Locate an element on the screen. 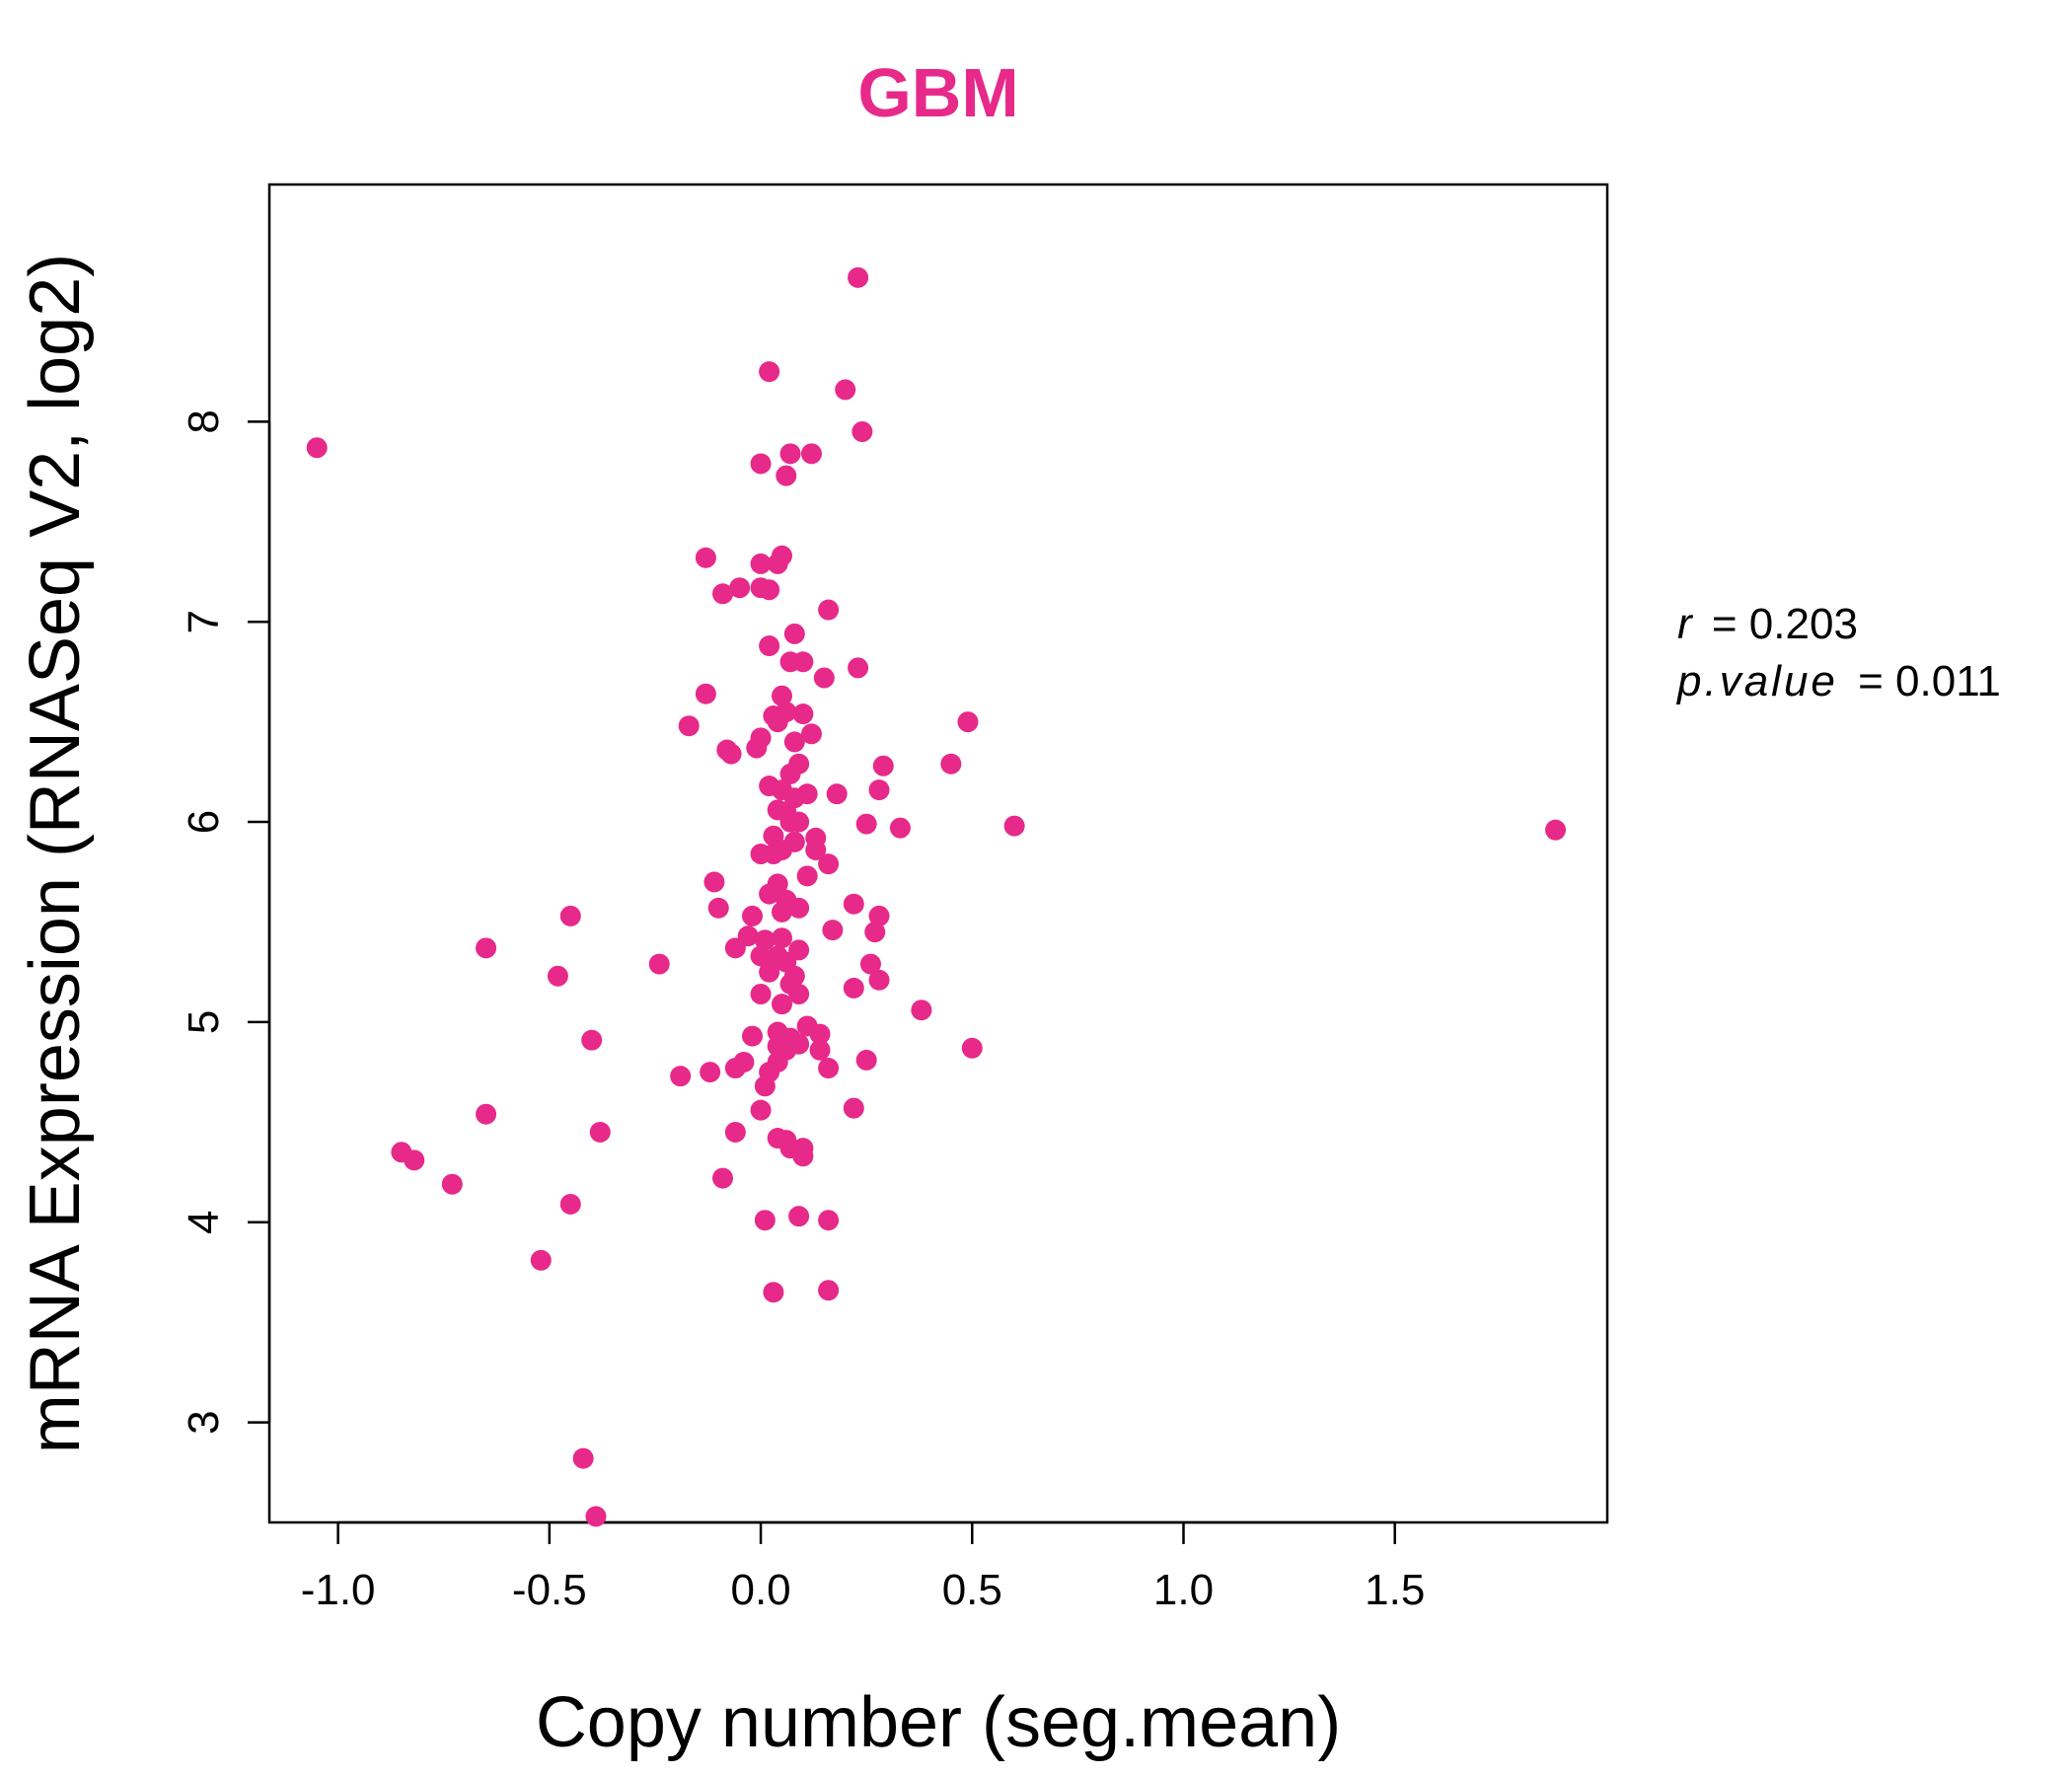  x-tick-label: -1.0 is located at coordinates (339, 1590).